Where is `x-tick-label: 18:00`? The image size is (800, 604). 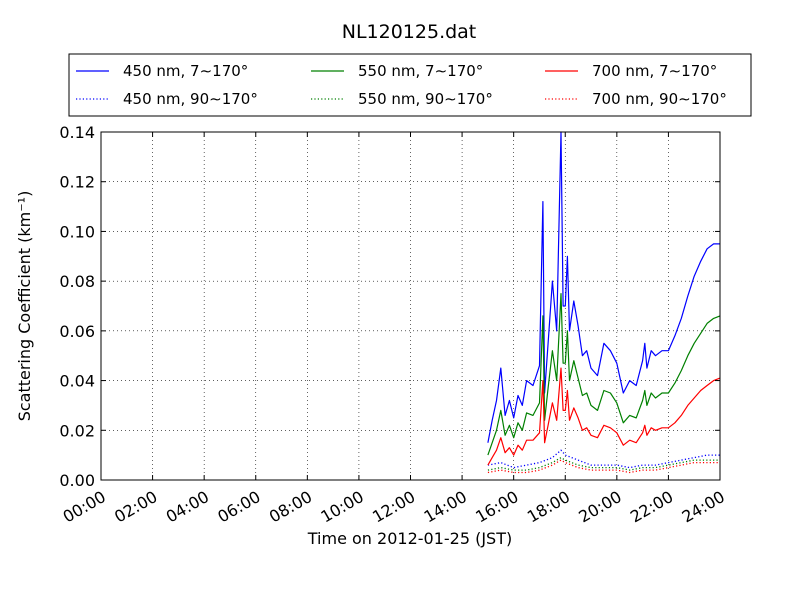
x-tick-label: 18:00 is located at coordinates (548, 507).